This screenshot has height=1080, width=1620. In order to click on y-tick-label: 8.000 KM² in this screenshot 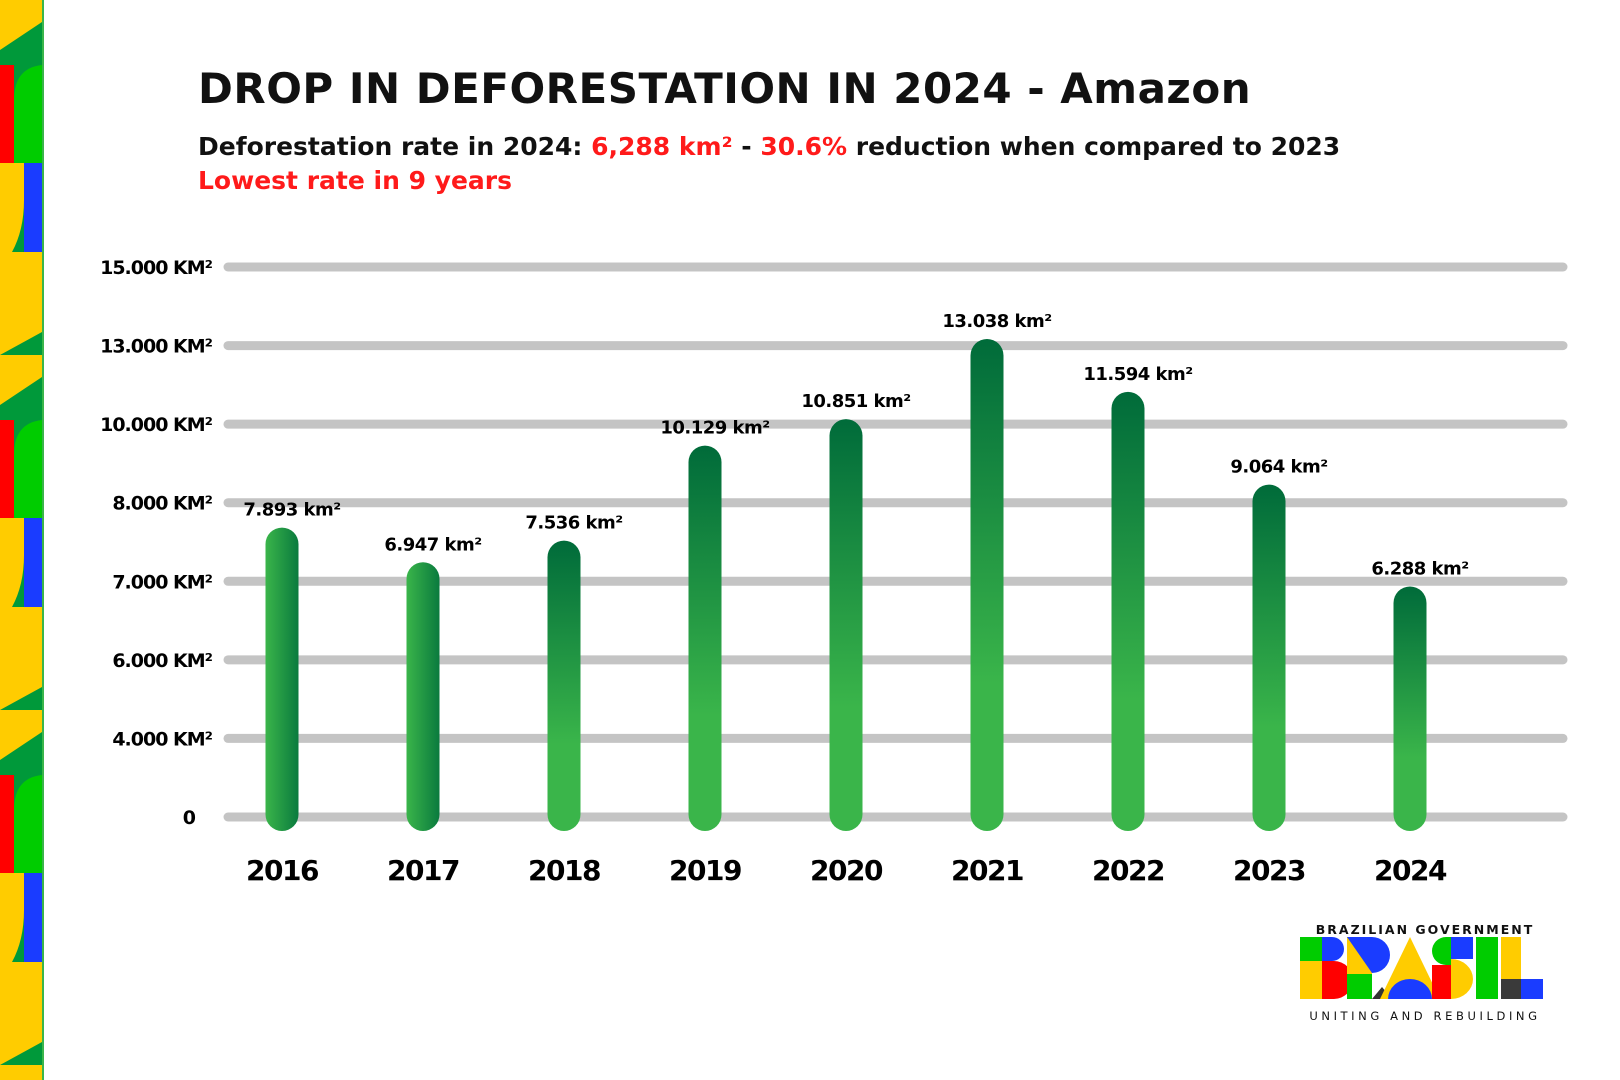, I will do `click(162, 504)`.